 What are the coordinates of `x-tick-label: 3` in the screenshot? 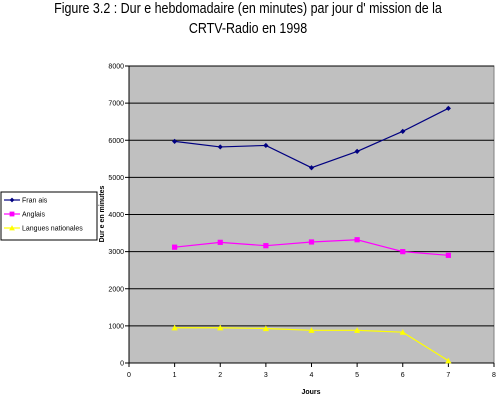 It's located at (266, 375).